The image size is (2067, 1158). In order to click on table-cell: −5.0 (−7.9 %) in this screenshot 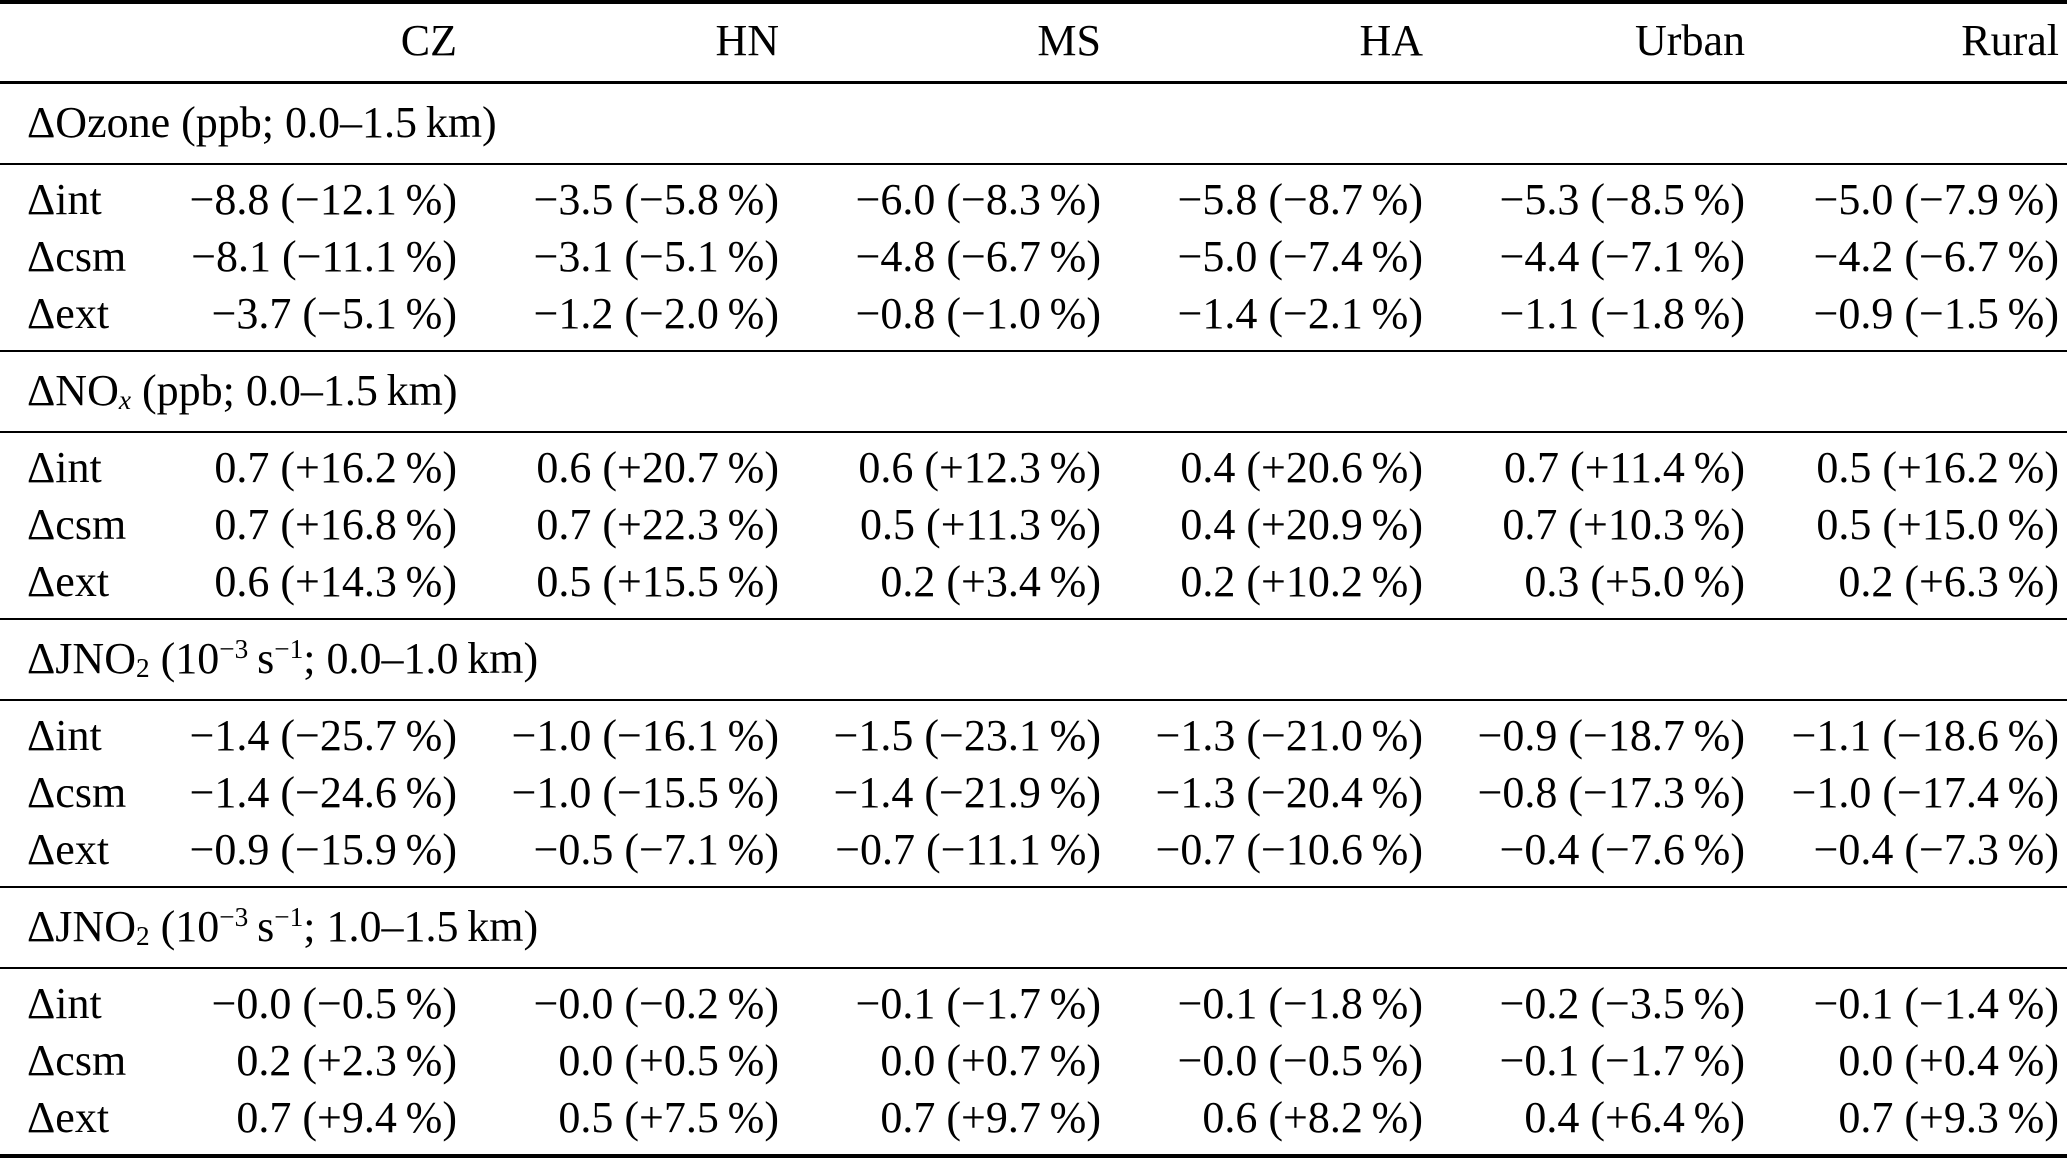, I will do `click(1936, 199)`.